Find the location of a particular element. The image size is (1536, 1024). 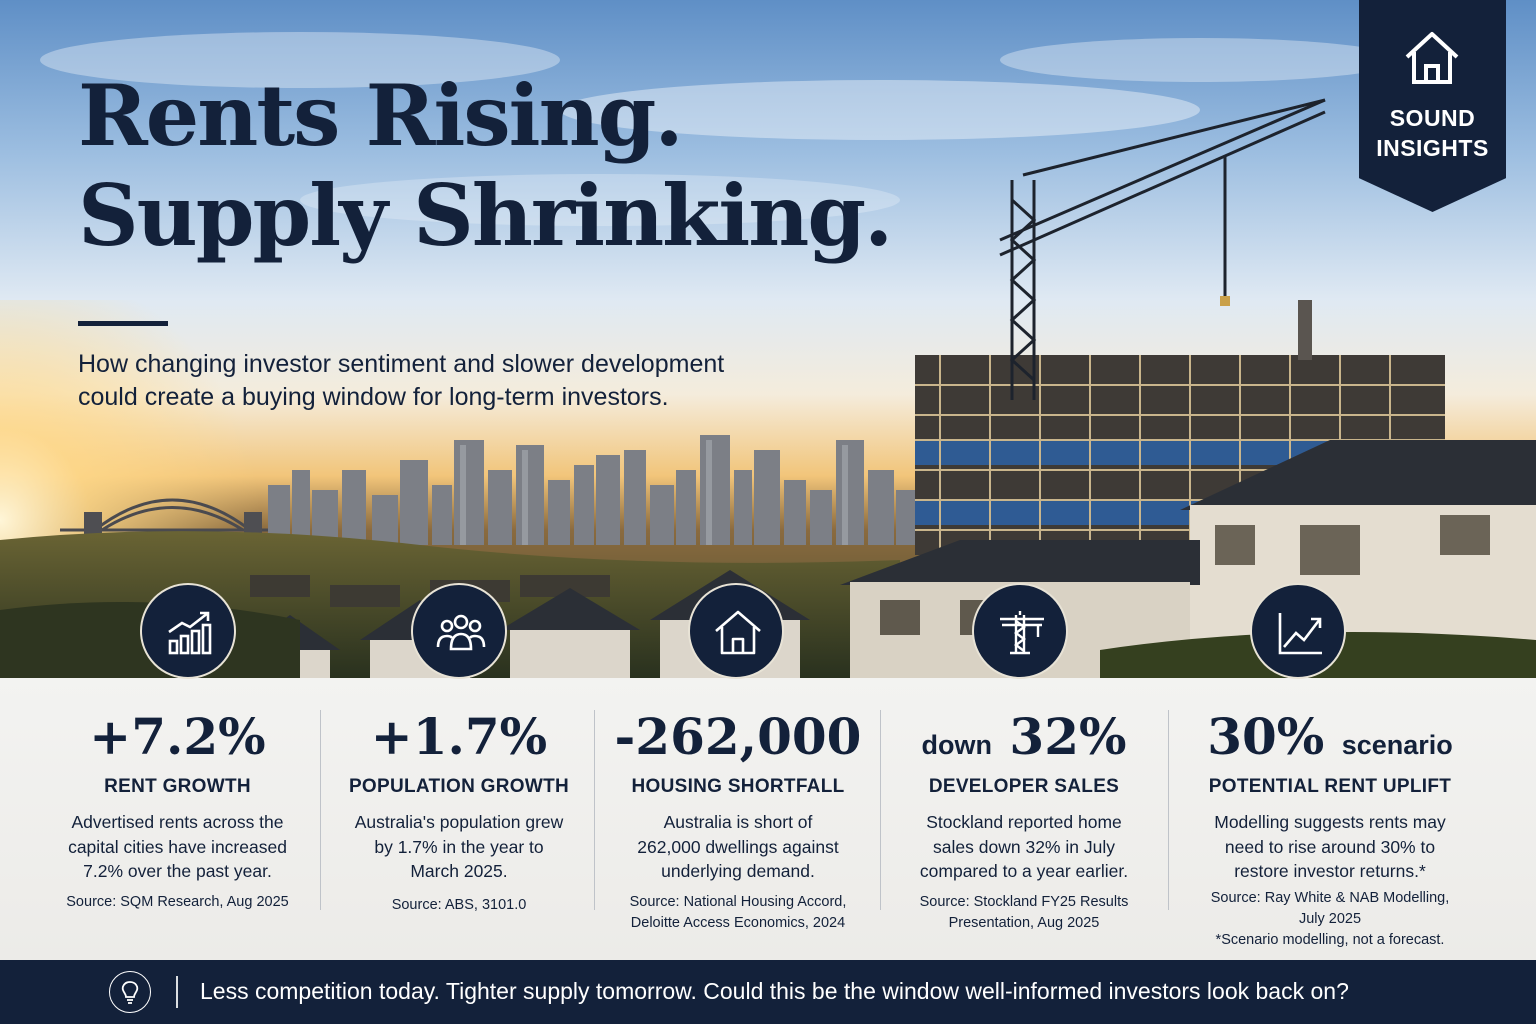

brand-line-1: SOUND is located at coordinates (1432, 118).